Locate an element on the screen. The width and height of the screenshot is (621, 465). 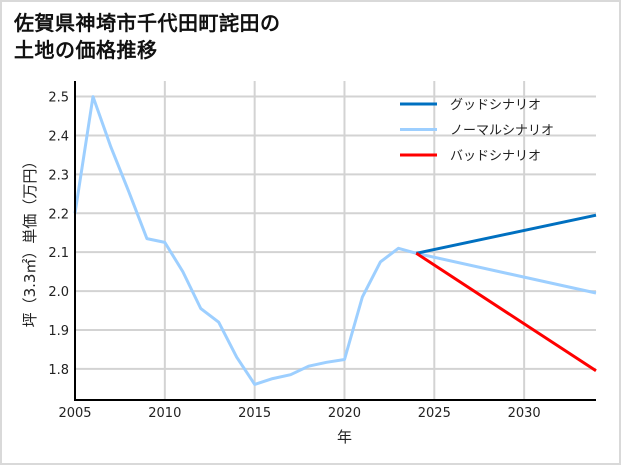
legend-item: ノーマルシナリオ is located at coordinates (477, 131).